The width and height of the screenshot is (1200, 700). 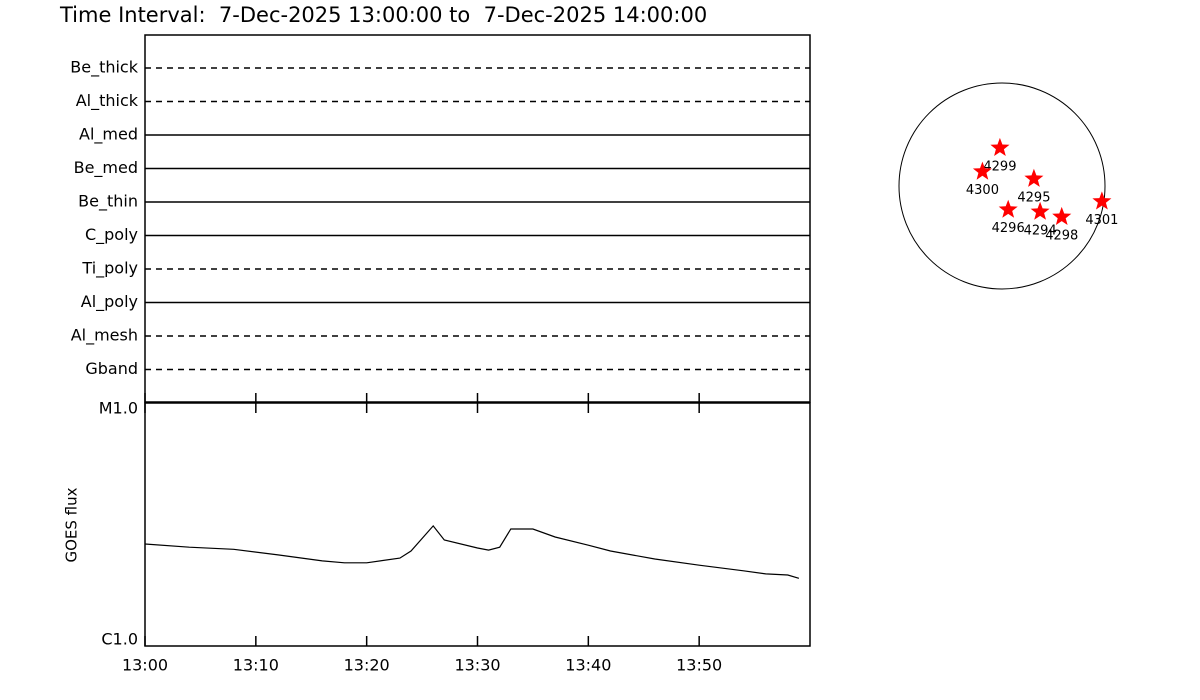 I want to click on filter-label: Be_med, so click(x=106, y=168).